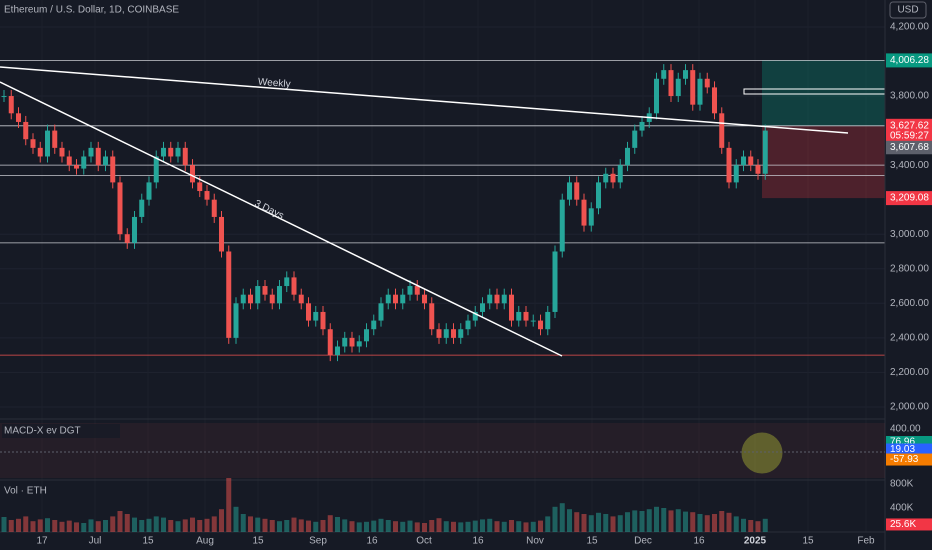 The width and height of the screenshot is (932, 550). Describe the element at coordinates (909, 125) in the screenshot. I see `price-badge-label: 3,627.62` at that location.